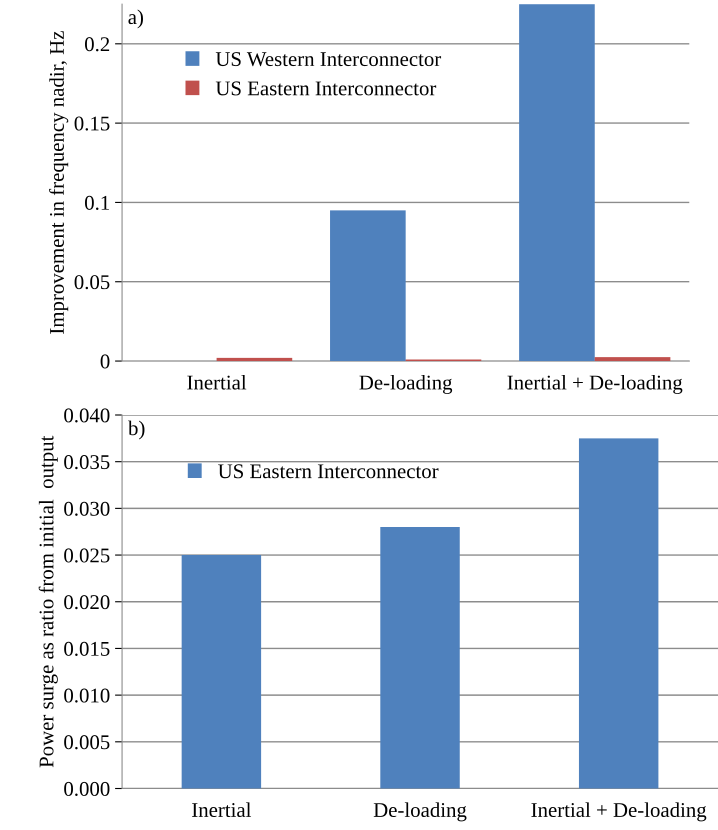  I want to click on annotation: a), so click(135, 19).